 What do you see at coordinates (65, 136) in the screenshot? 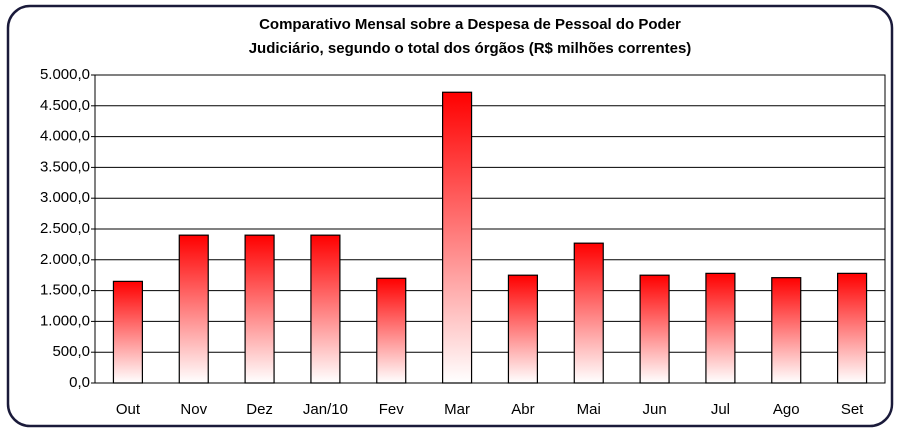
I see `y-tick-label: 4.000,0` at bounding box center [65, 136].